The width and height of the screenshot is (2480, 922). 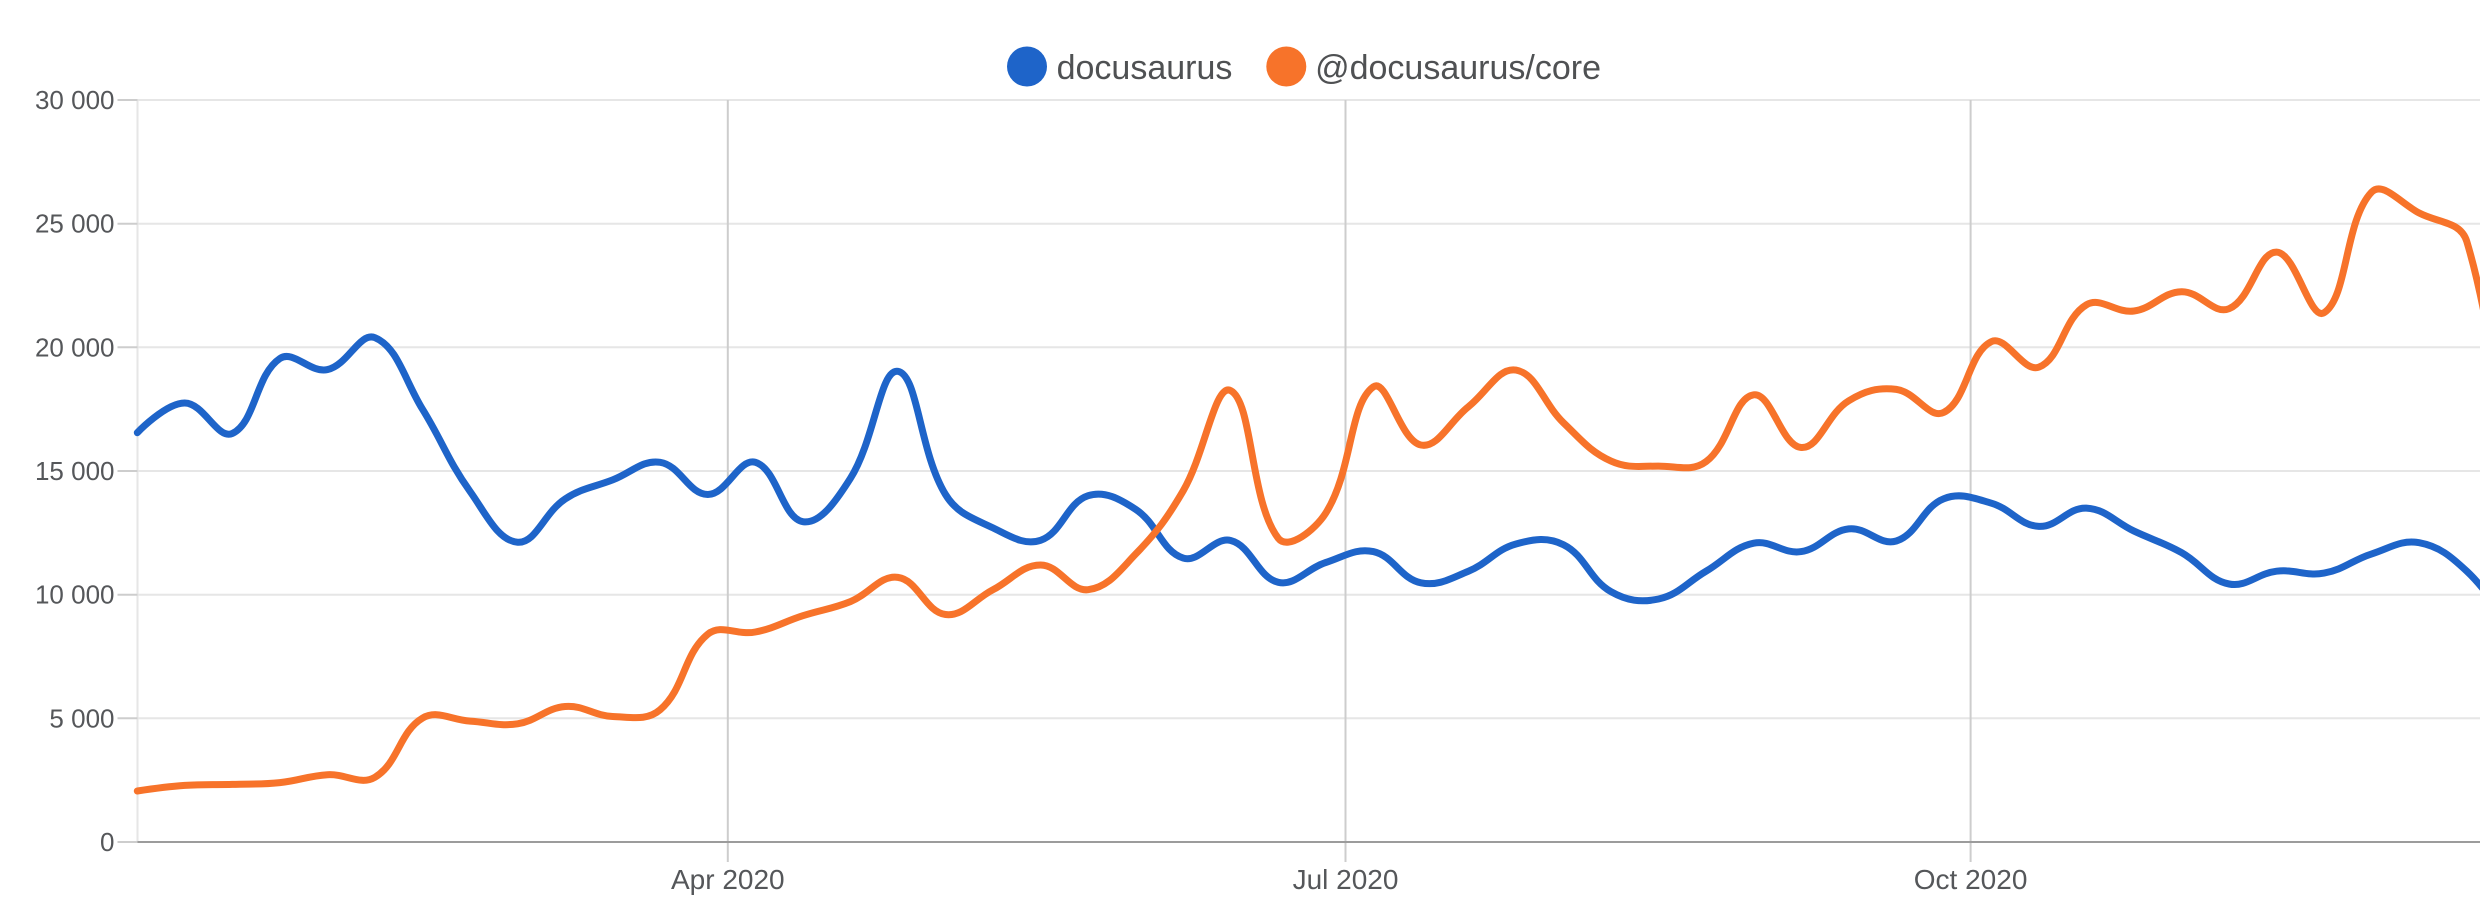 What do you see at coordinates (75, 347) in the screenshot?
I see `svg-text: 20 000` at bounding box center [75, 347].